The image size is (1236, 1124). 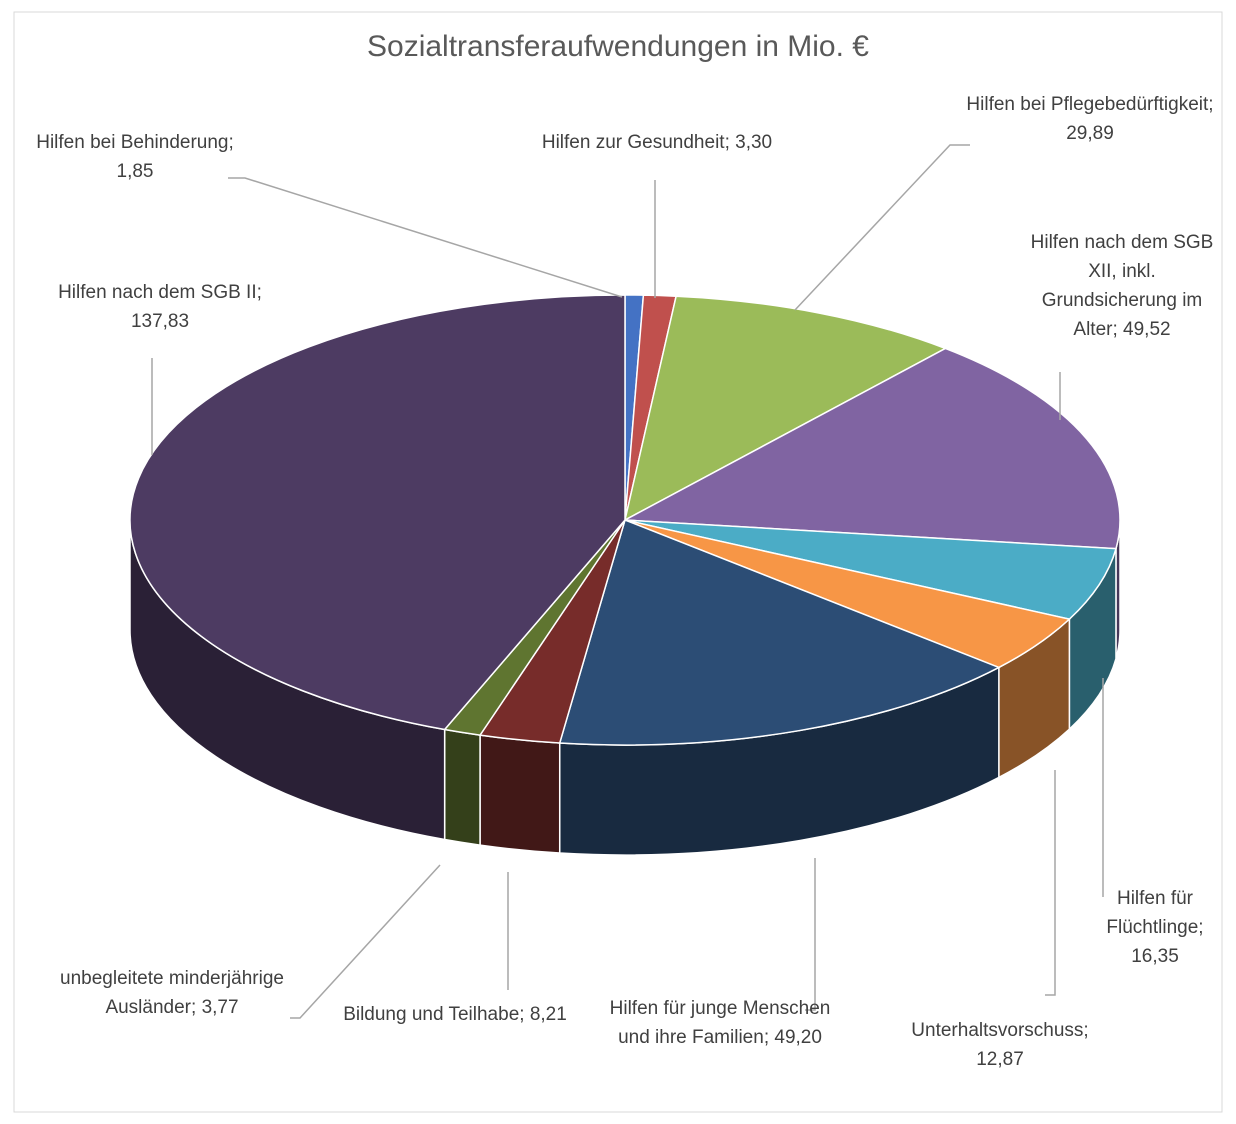 I want to click on label-value: 3,77, so click(x=220, y=1007).